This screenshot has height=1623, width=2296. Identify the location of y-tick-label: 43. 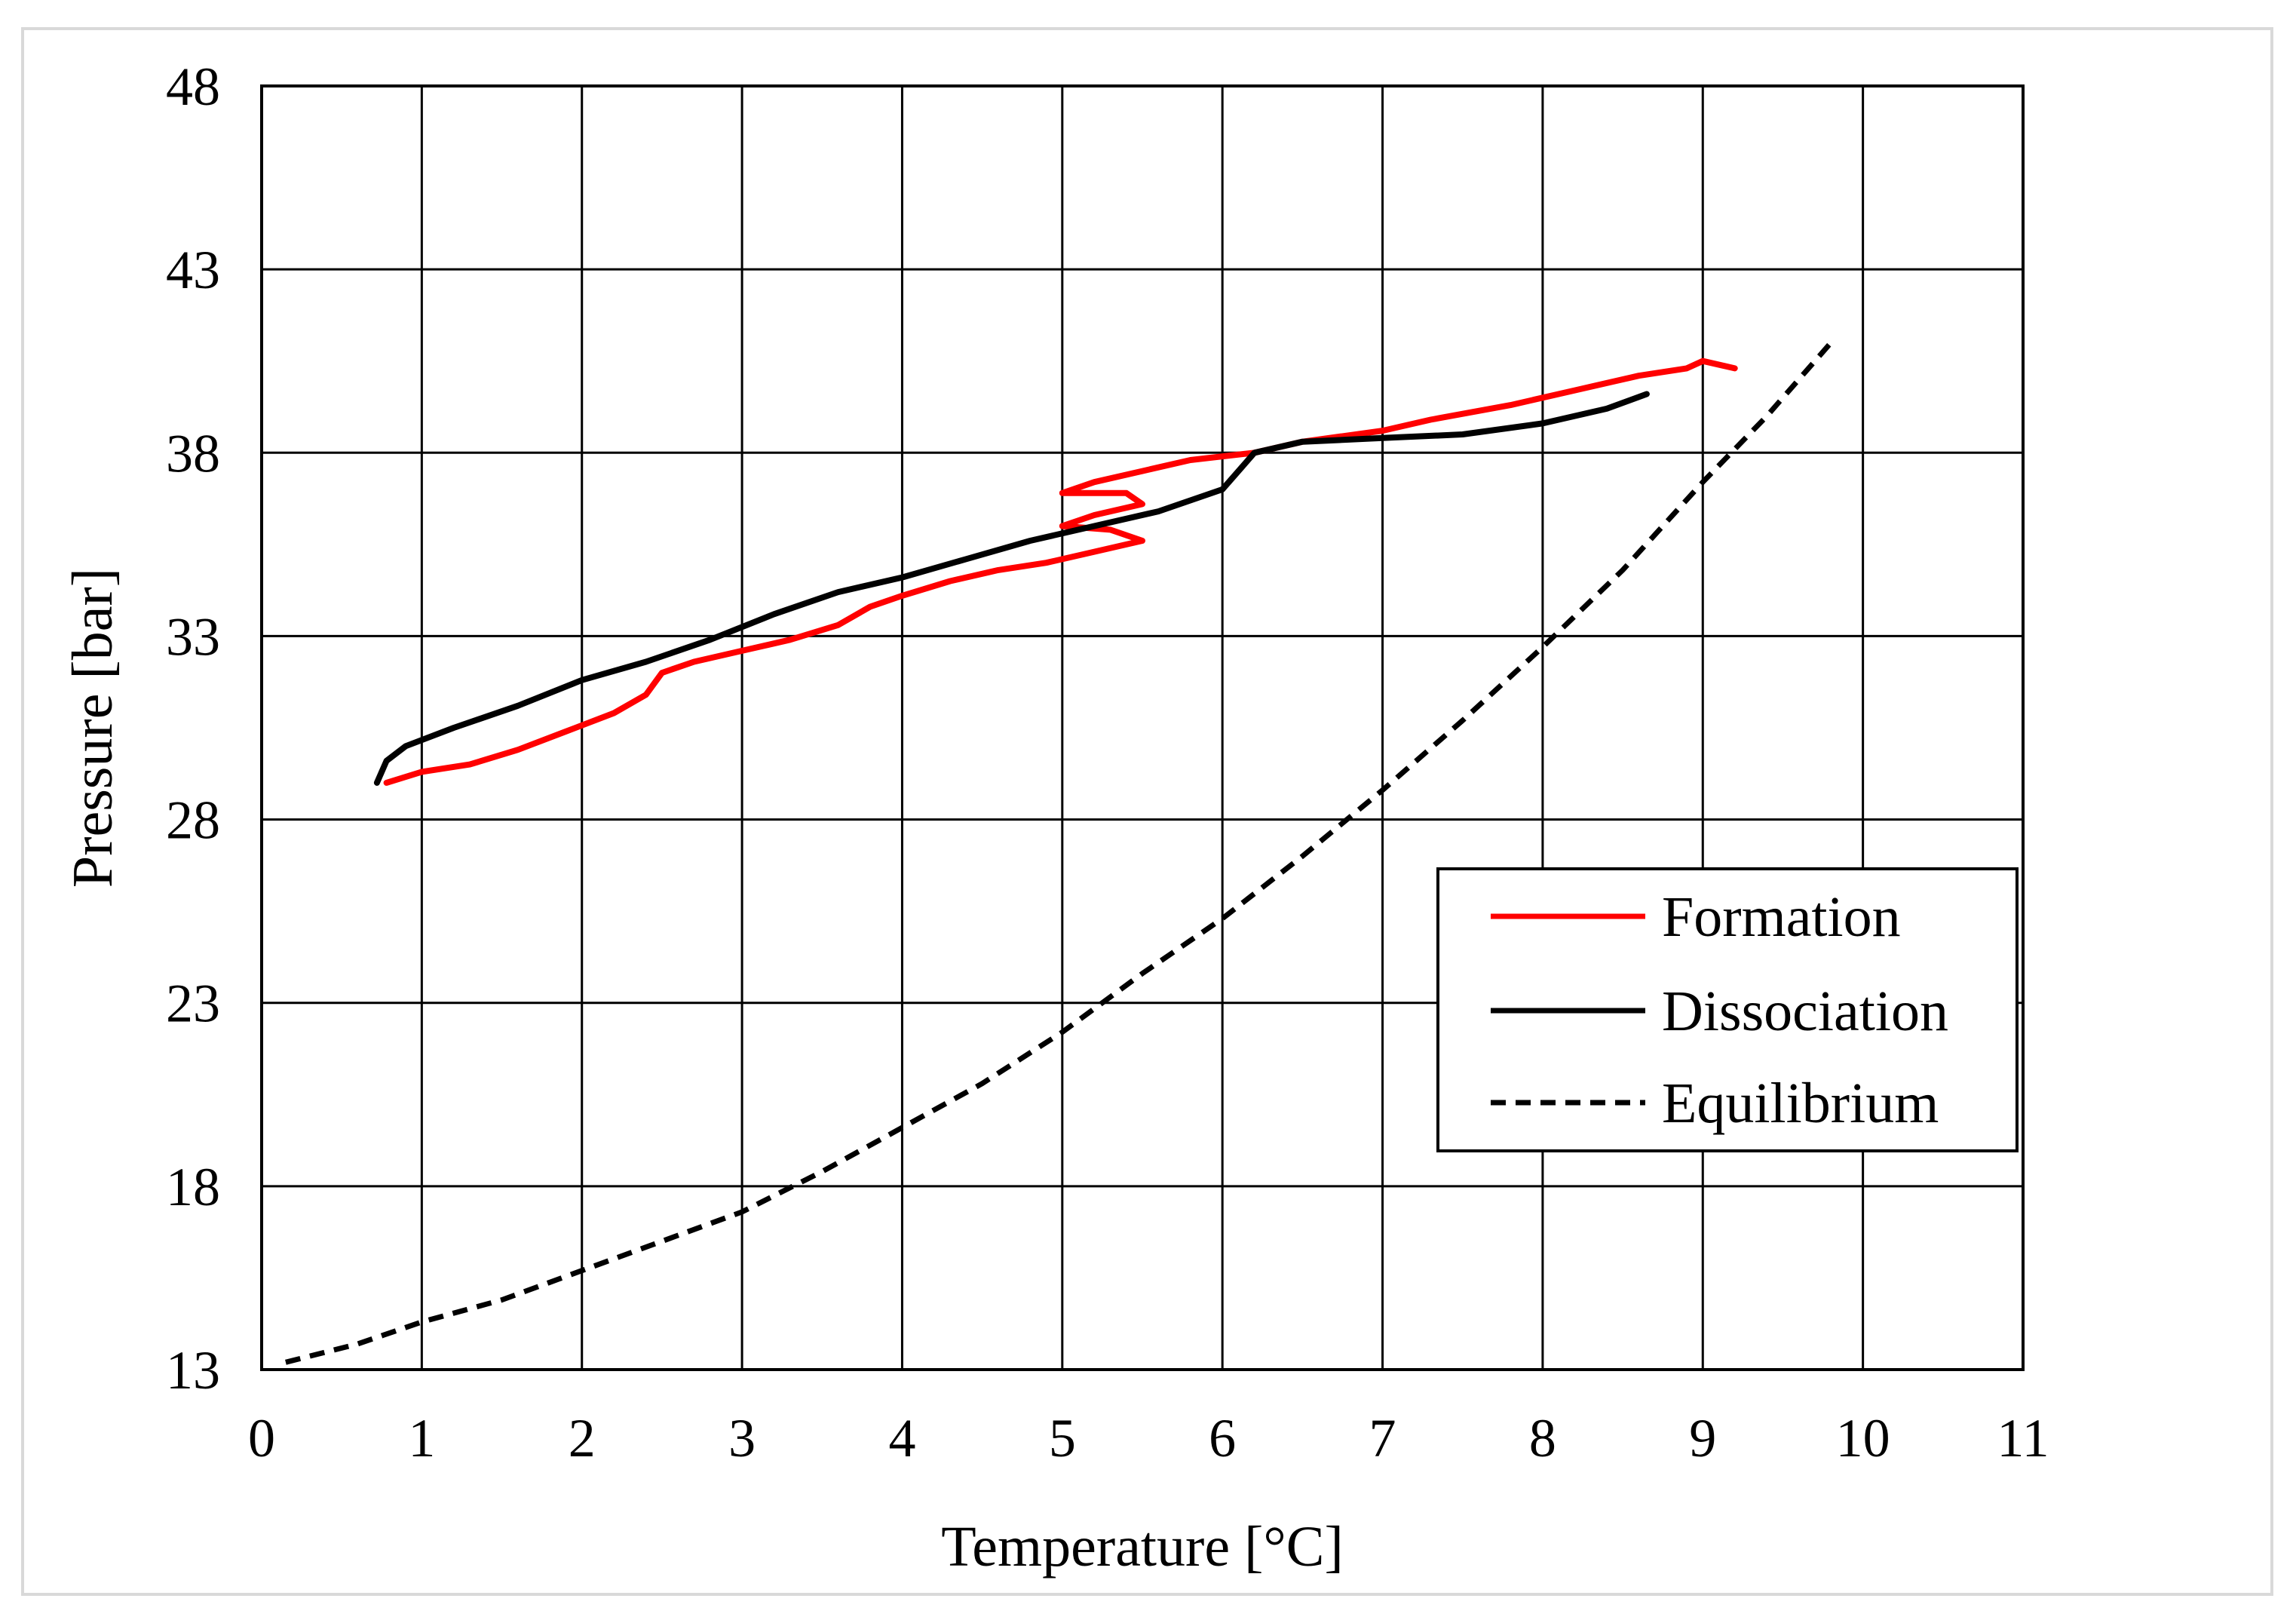
(193, 270).